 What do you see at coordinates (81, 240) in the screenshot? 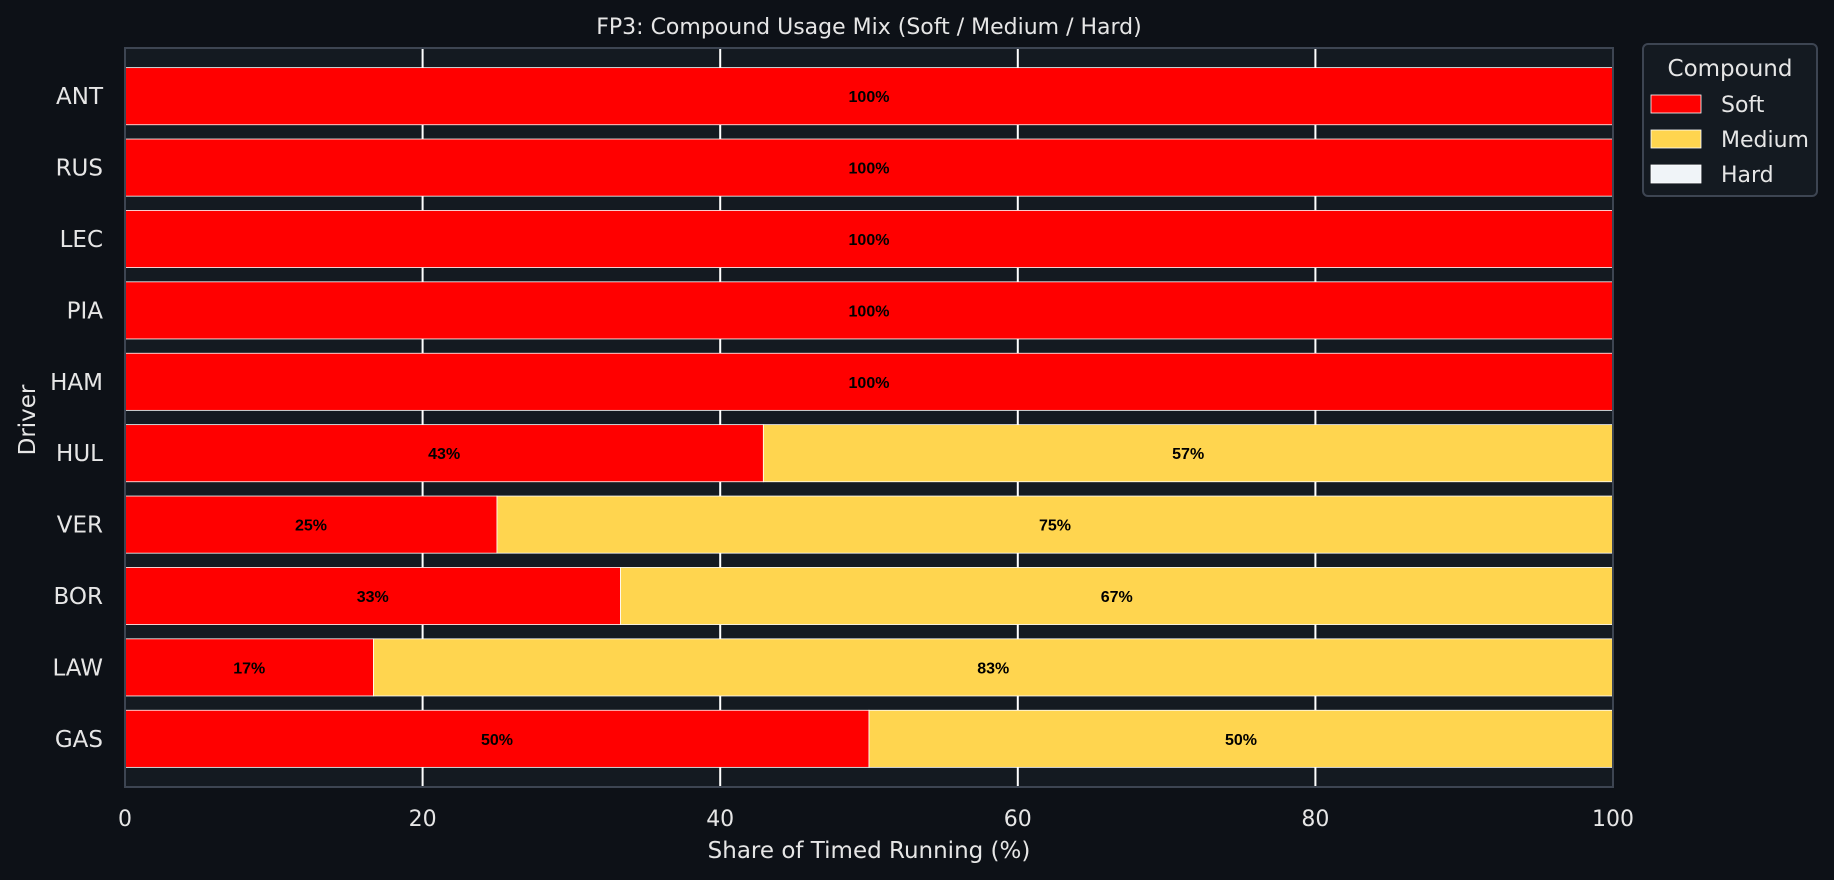
I see `y-tick-label: LEC` at bounding box center [81, 240].